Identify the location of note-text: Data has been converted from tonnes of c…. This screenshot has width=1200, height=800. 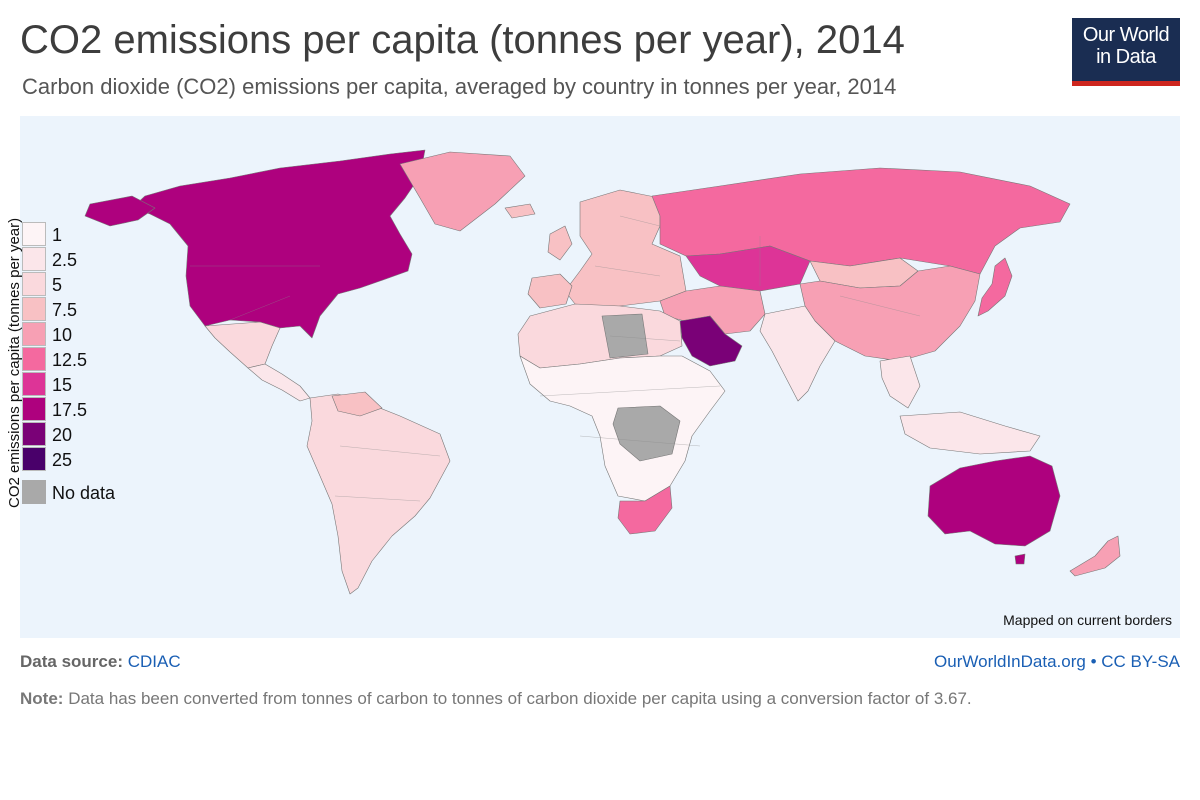
(520, 698).